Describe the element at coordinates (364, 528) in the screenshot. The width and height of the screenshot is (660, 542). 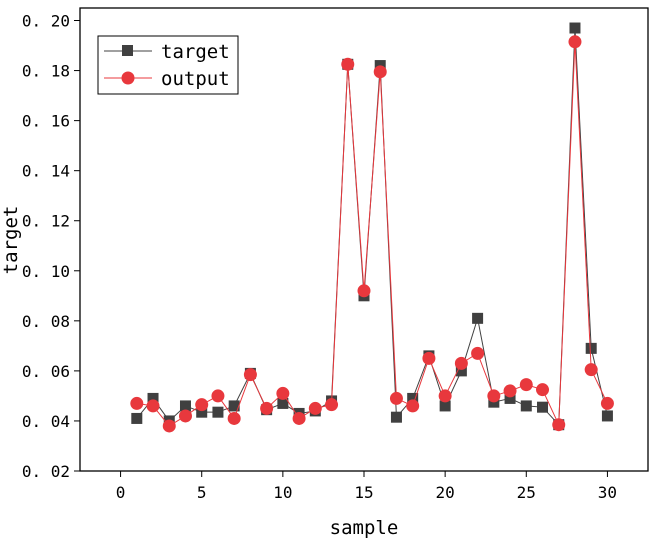
I see `x-axis-label: sample` at that location.